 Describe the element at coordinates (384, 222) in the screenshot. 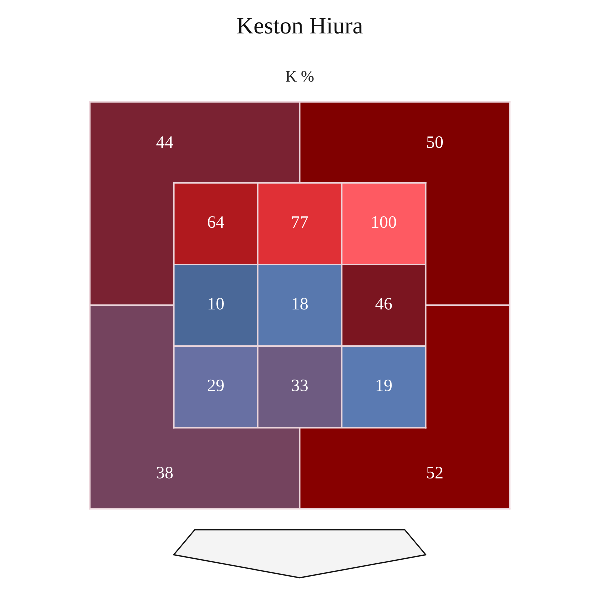

I see `data-label: 100` at that location.